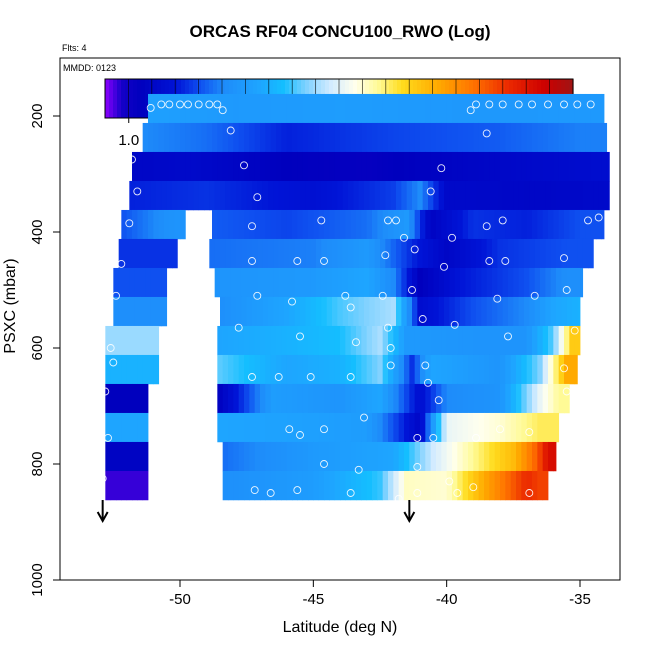  Describe the element at coordinates (313, 599) in the screenshot. I see `x-tick-label: -45` at that location.